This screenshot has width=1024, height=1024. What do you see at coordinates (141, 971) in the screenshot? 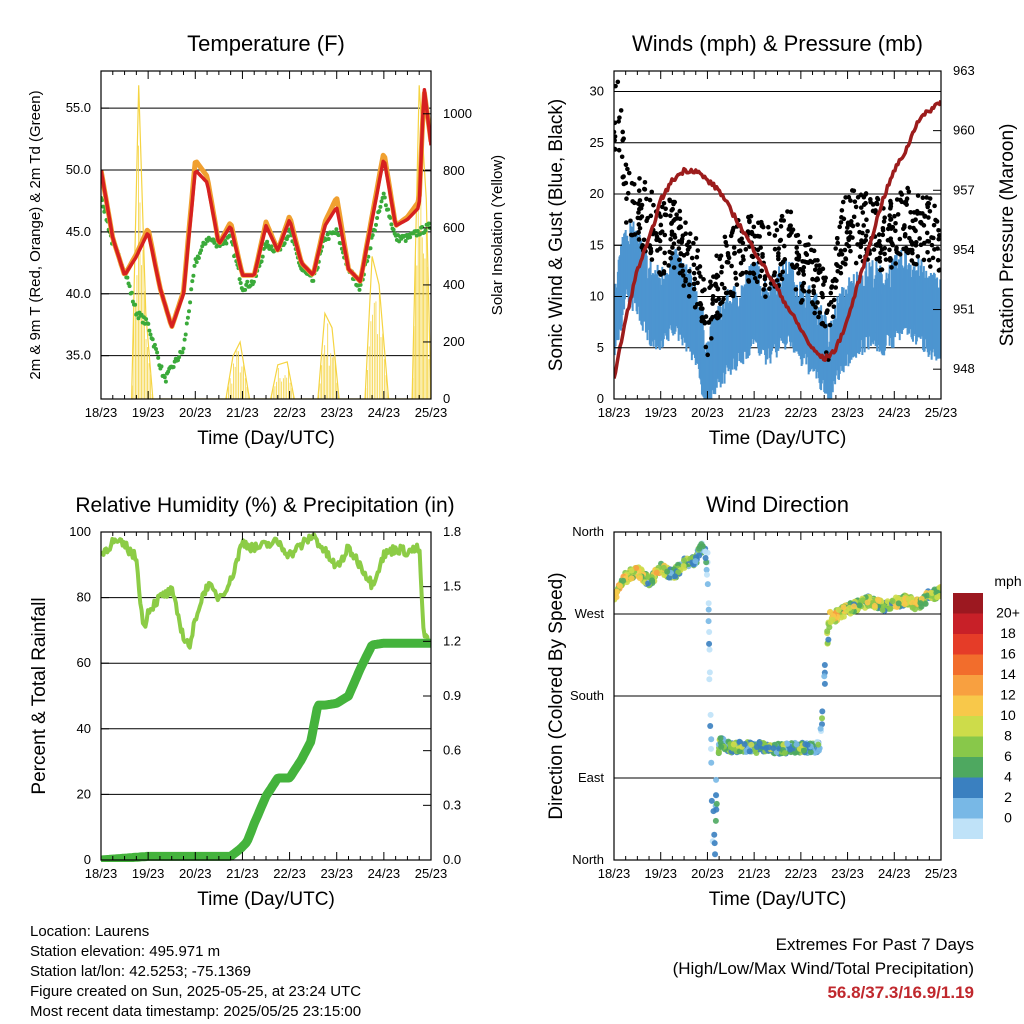
I see `latlon-text: Station lat/lon: 42.5253; -75.1369` at bounding box center [141, 971].